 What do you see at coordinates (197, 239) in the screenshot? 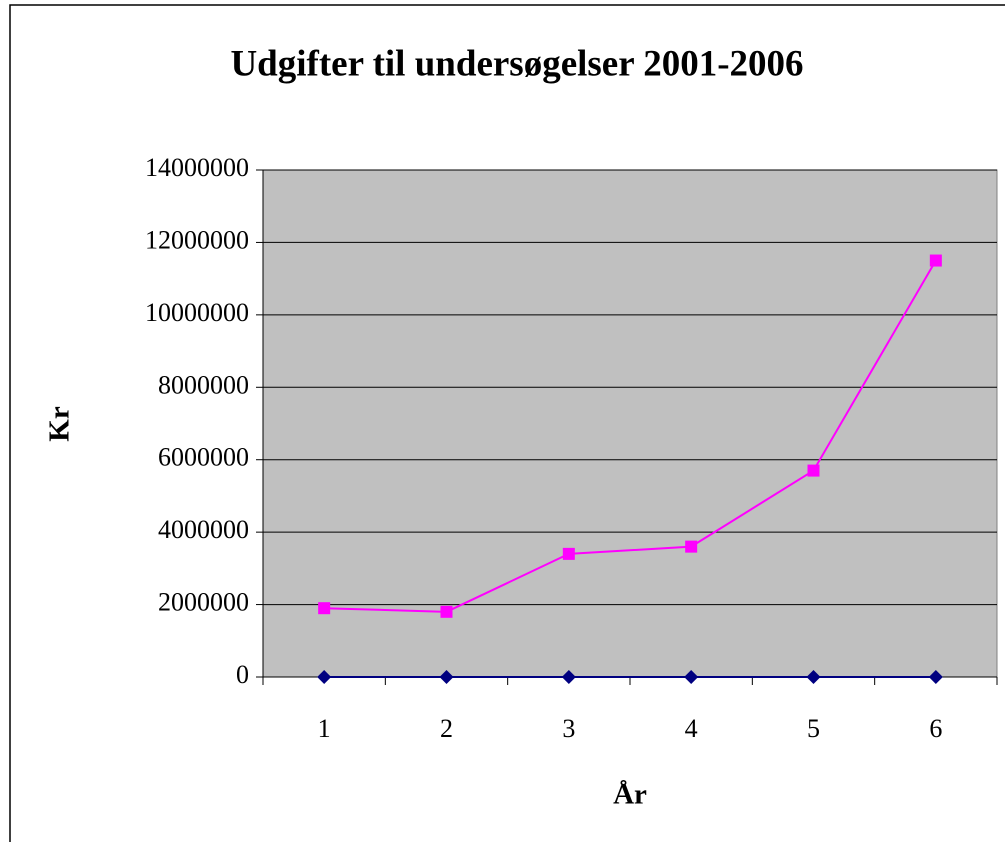
I see `y-tick-label: 12000000` at bounding box center [197, 239].